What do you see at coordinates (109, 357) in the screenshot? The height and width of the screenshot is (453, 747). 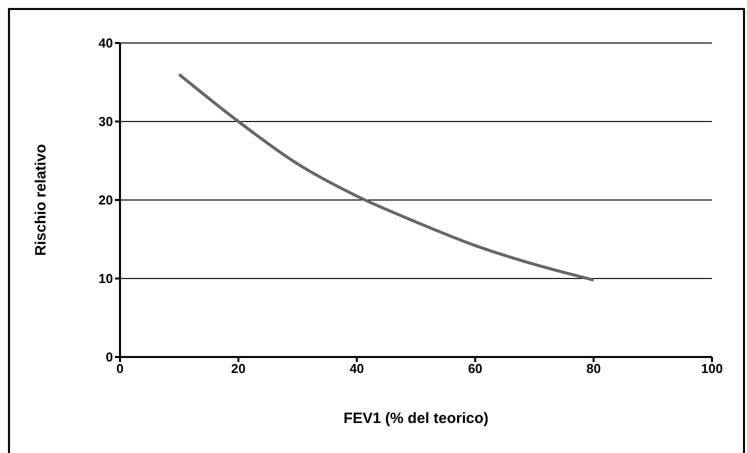 I see `y-tick-label: 0` at bounding box center [109, 357].